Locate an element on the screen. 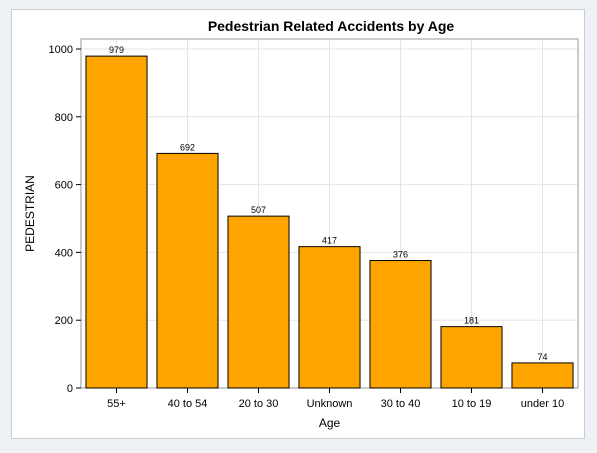  data-label: 181 is located at coordinates (471, 321).